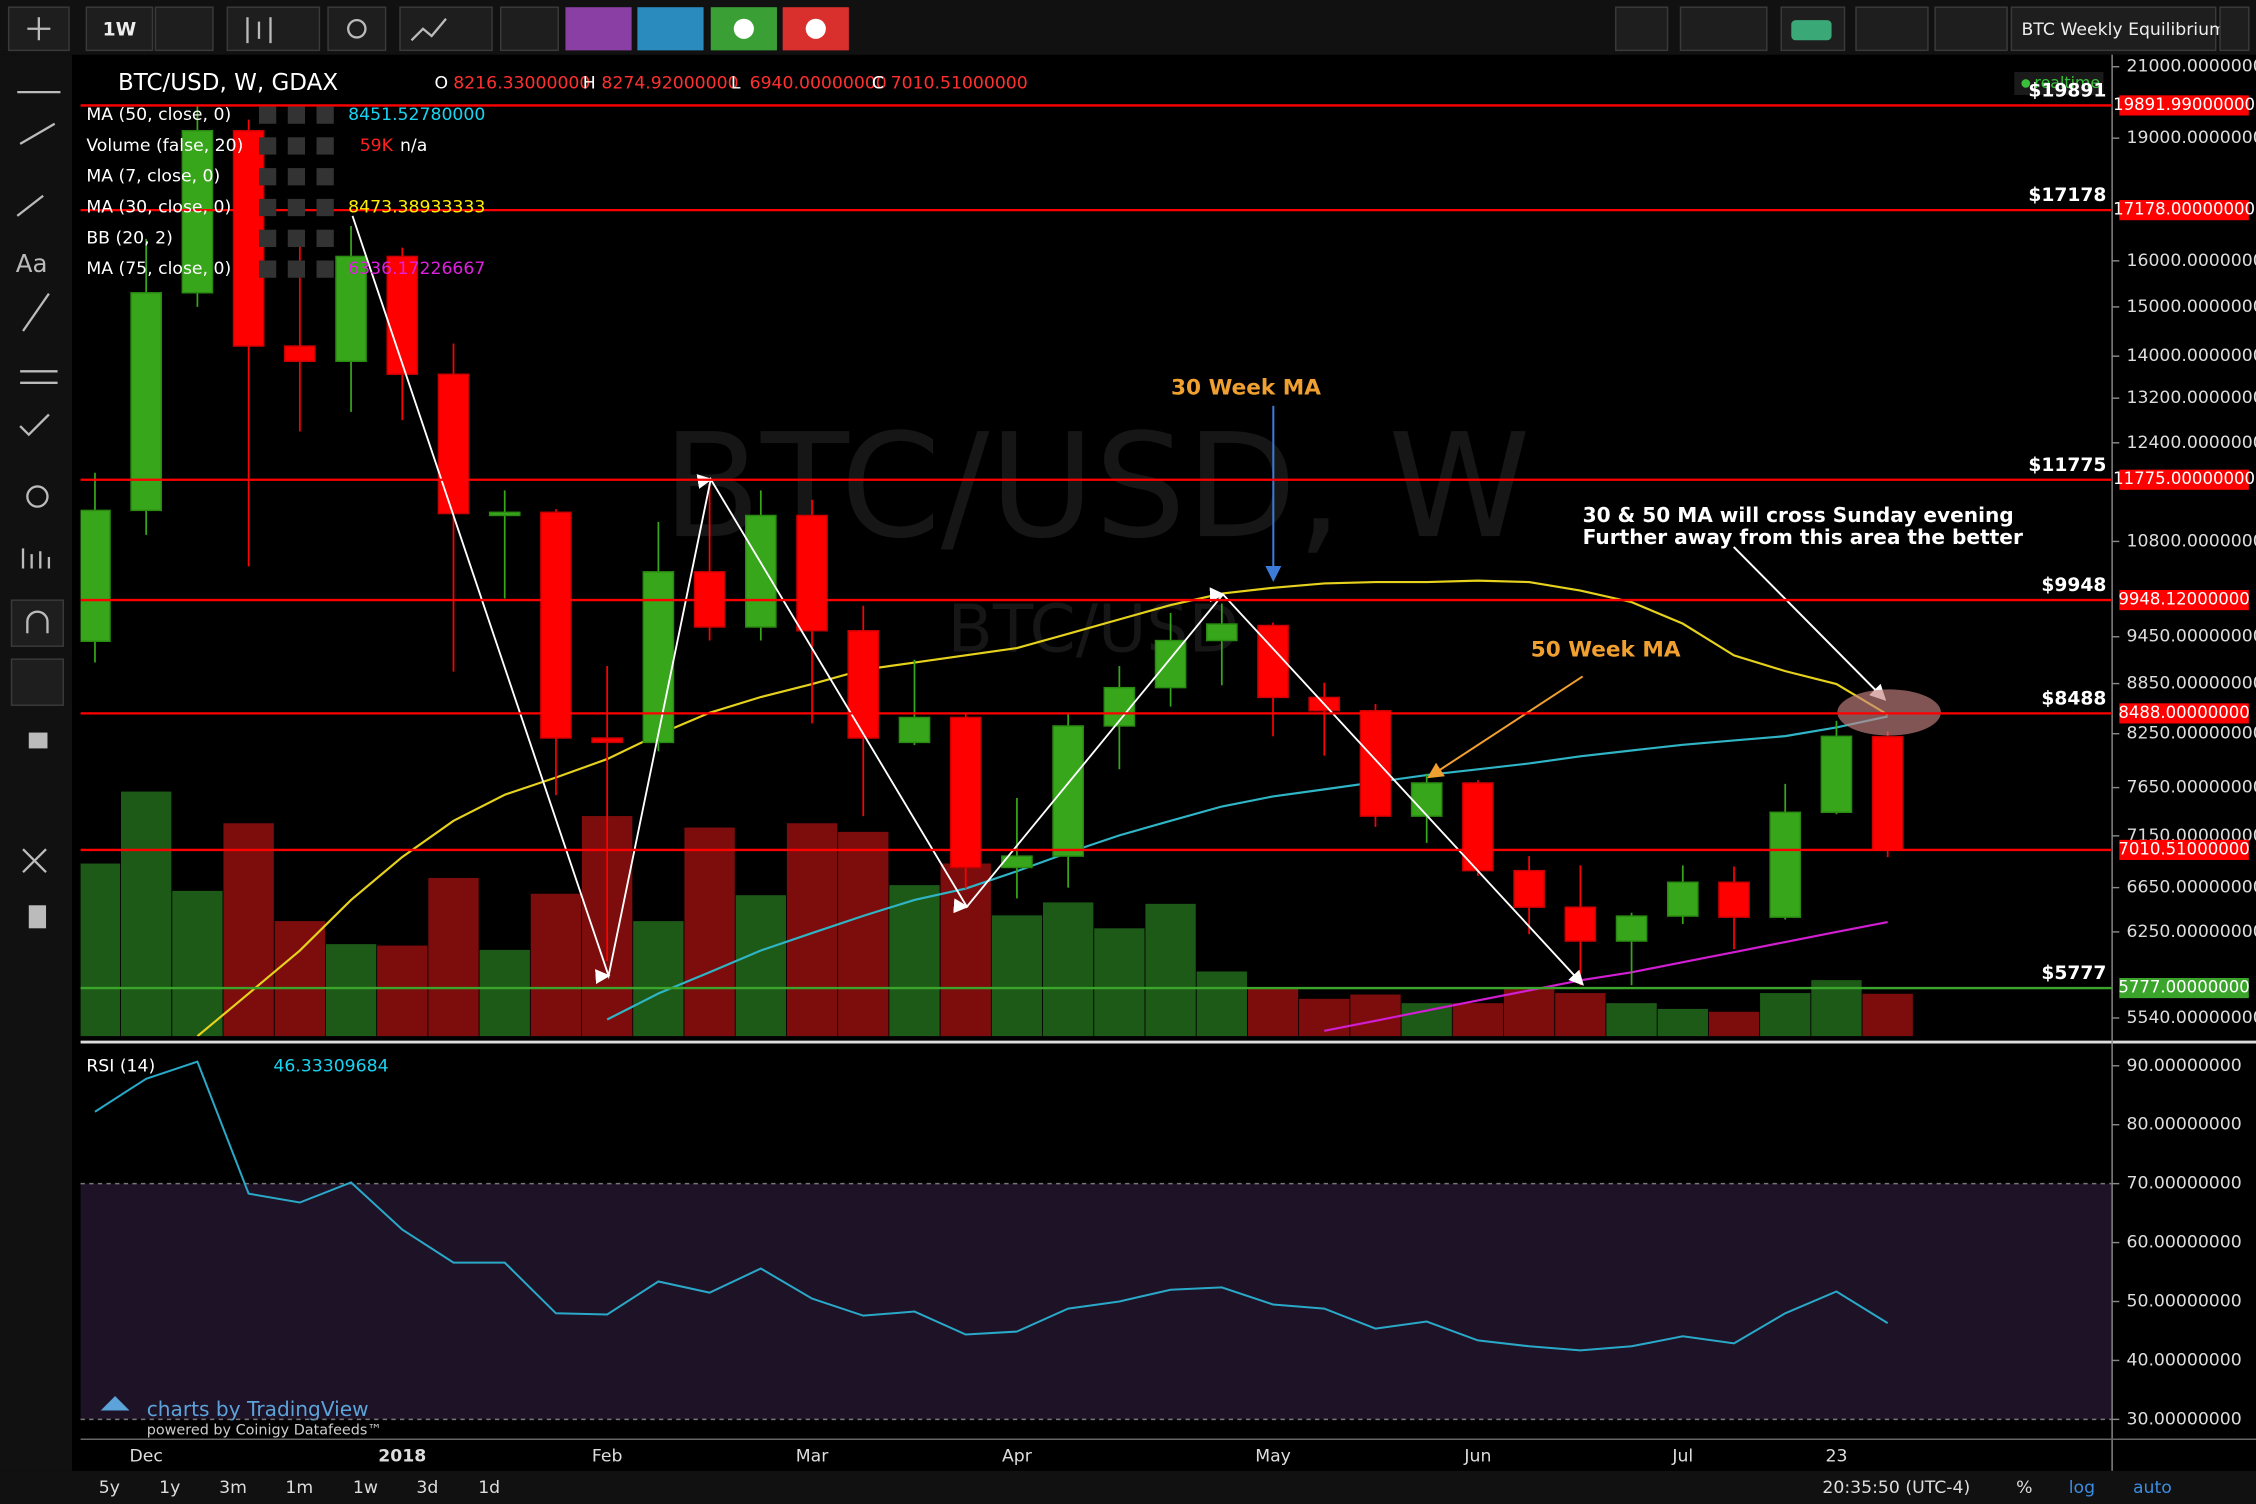 The height and width of the screenshot is (1504, 2256). What do you see at coordinates (2234, 29) in the screenshot?
I see `layout-menu` at bounding box center [2234, 29].